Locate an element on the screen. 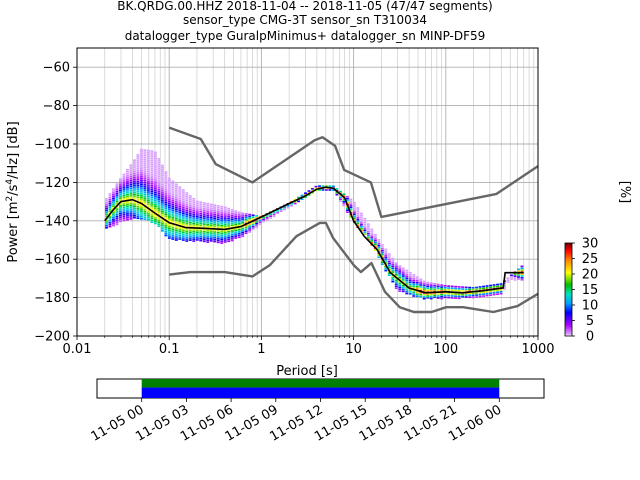 The height and width of the screenshot is (480, 640). coverage-blue-bar is located at coordinates (320, 392).